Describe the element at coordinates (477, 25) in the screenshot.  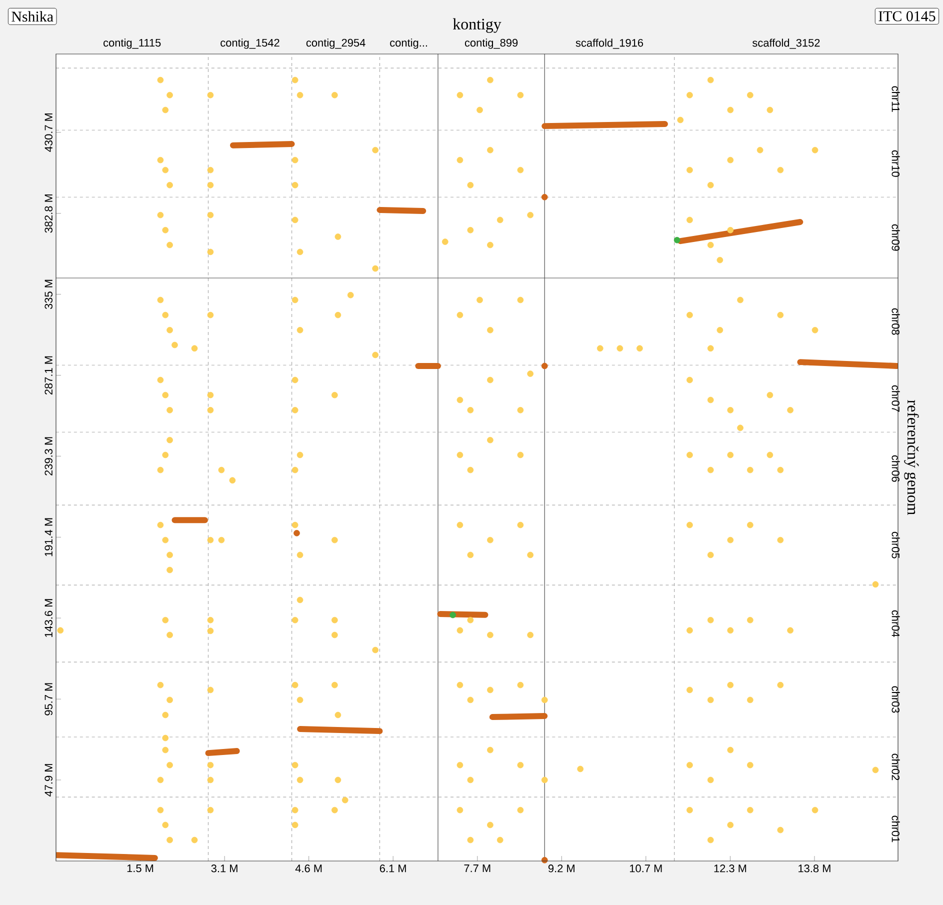
I see `chart-title: kontigy` at that location.